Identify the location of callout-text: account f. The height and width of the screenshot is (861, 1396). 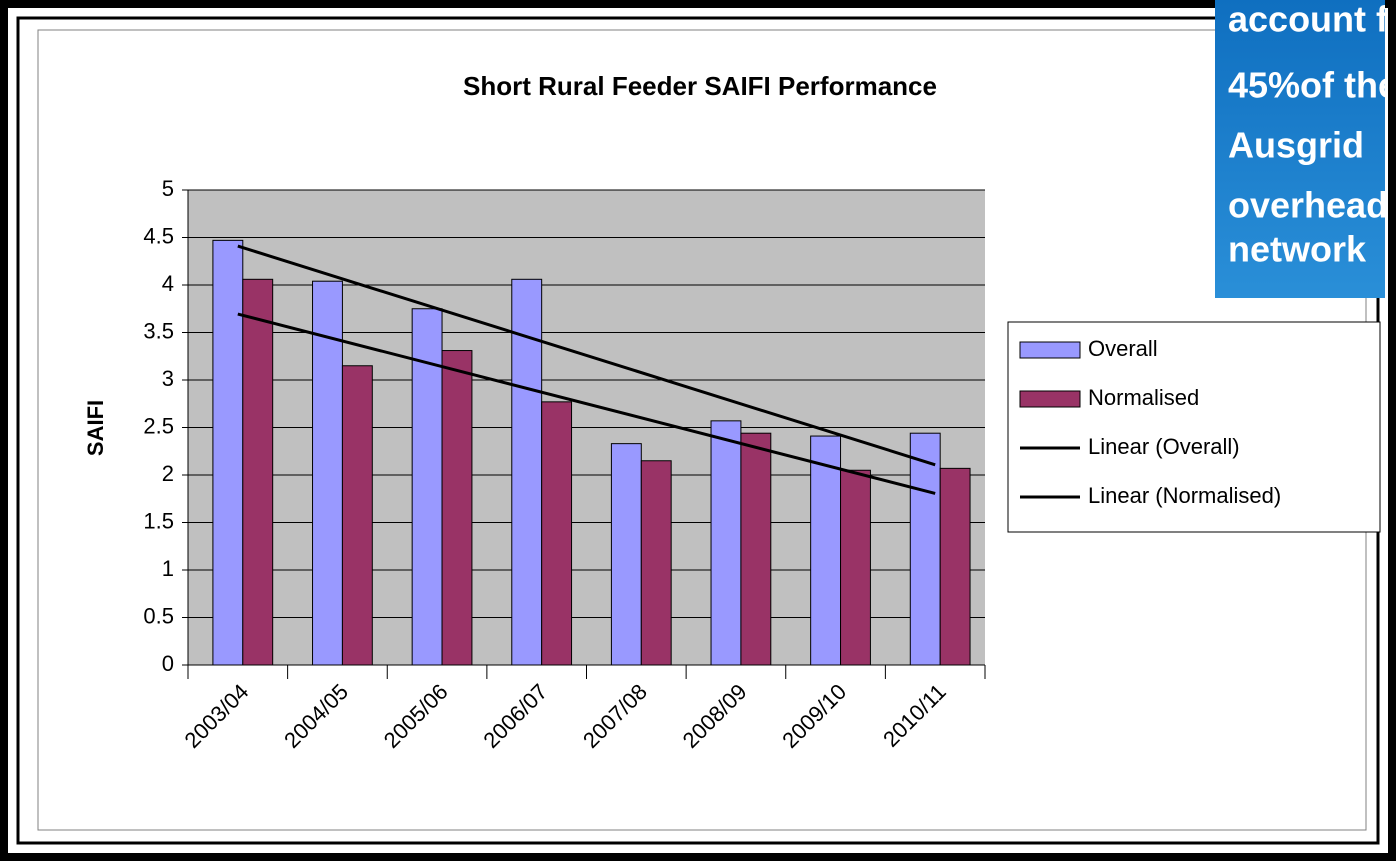
(1308, 20).